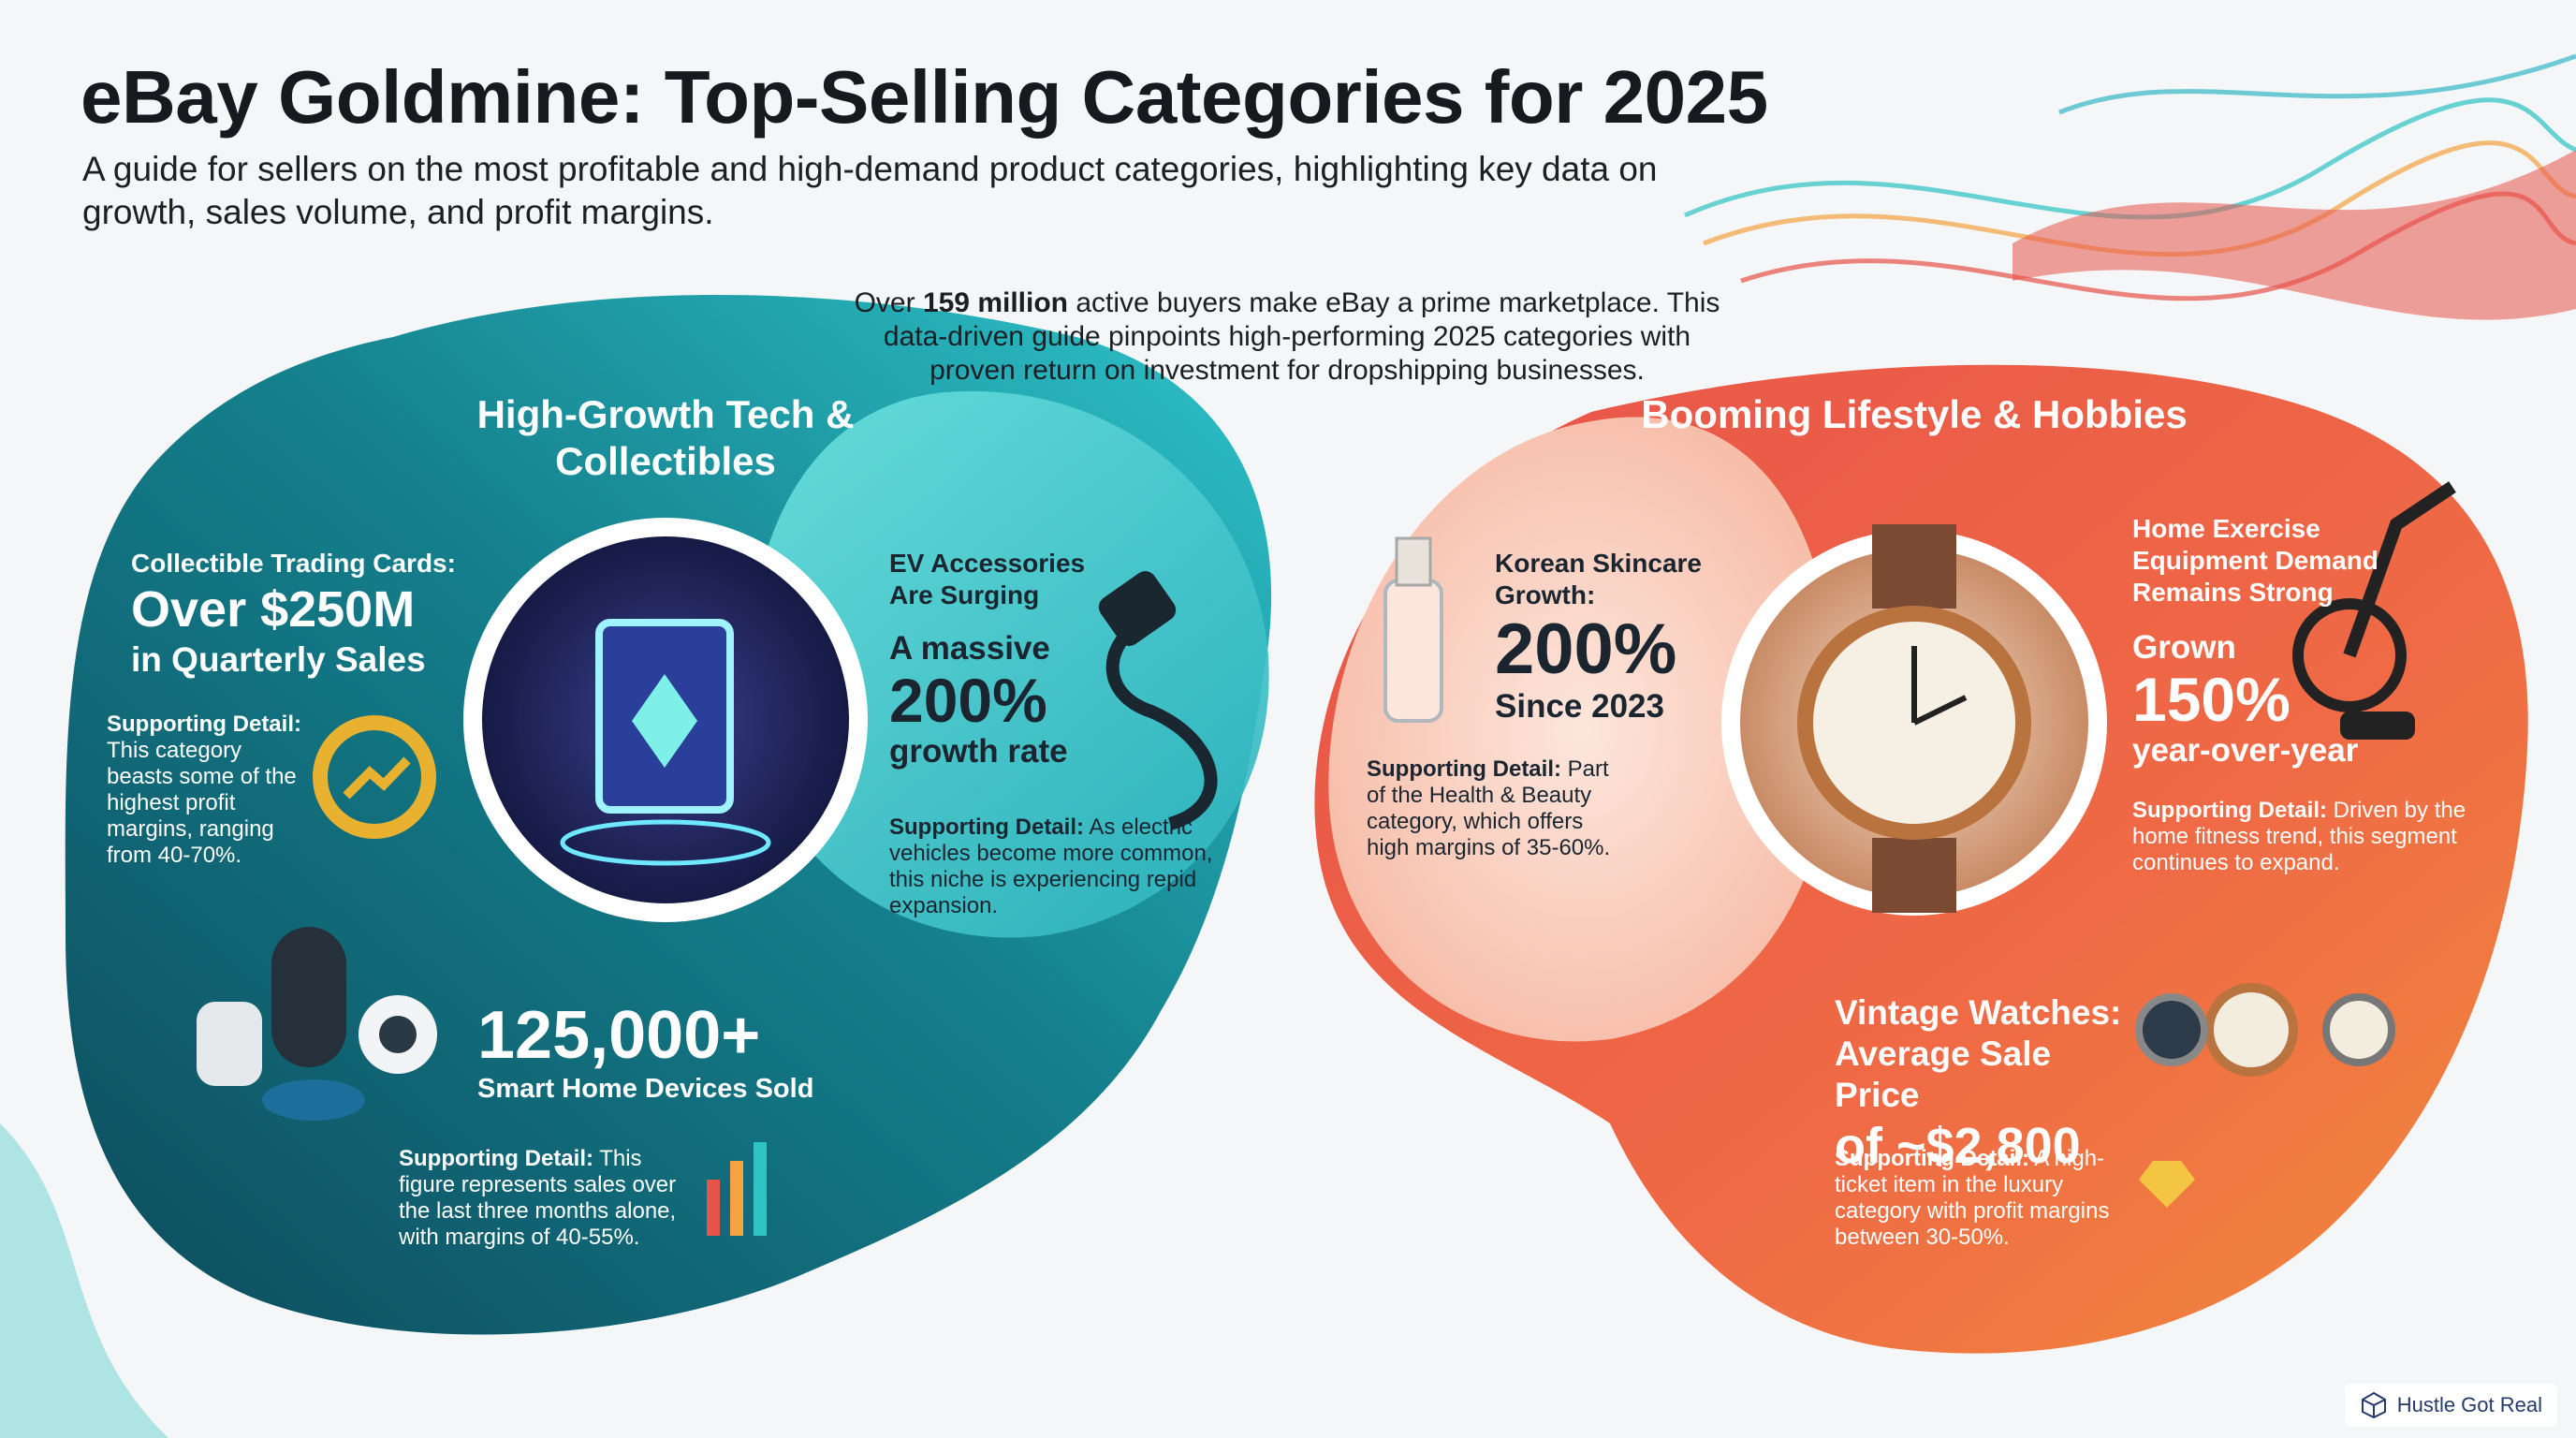 This screenshot has width=2576, height=1438. I want to click on card: Korean Skincare Growth: 200% Since 2023, so click(1617, 637).